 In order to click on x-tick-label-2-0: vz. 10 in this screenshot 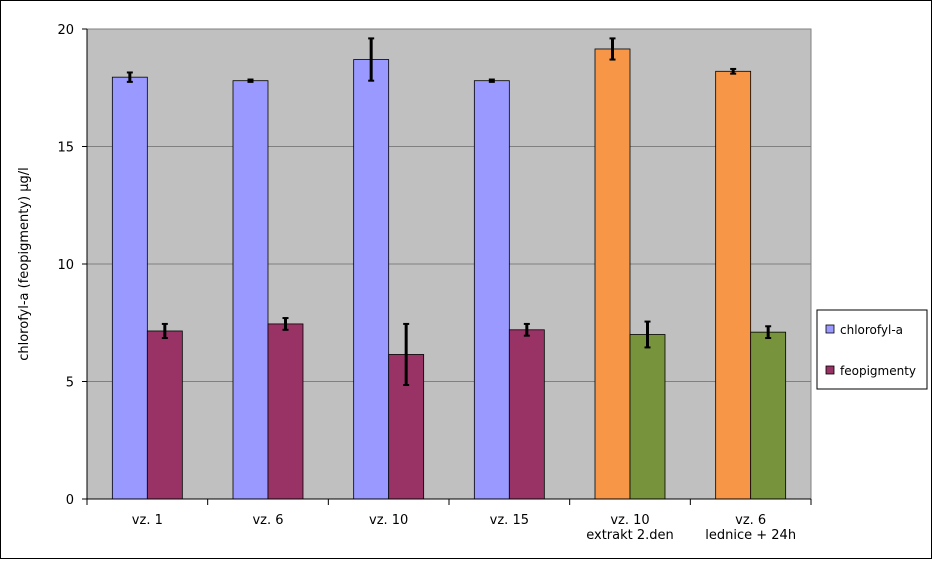, I will do `click(388, 520)`.